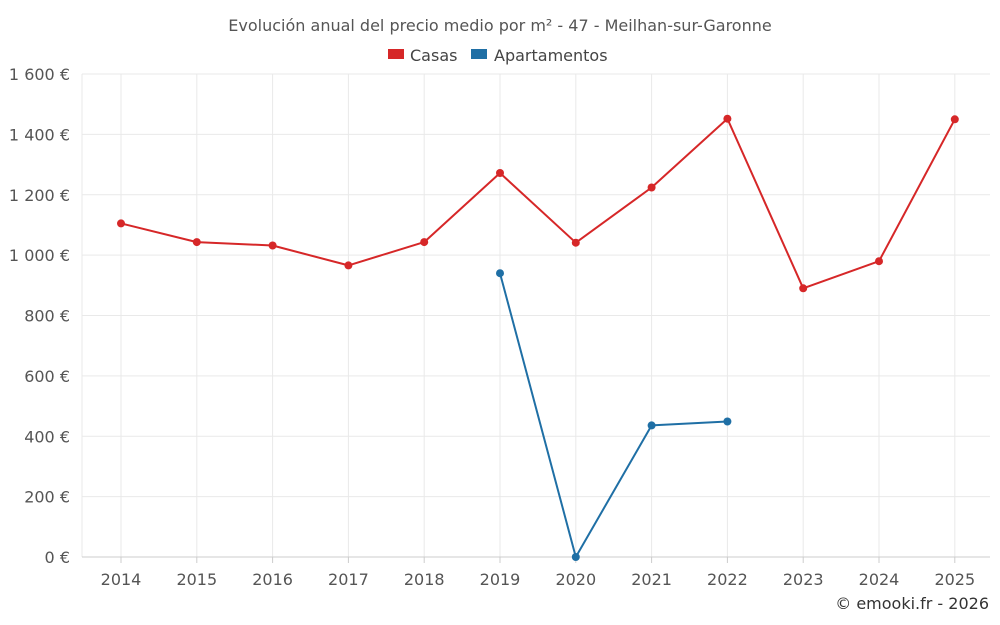  What do you see at coordinates (954, 579) in the screenshot?
I see `x-tick-label: 2025` at bounding box center [954, 579].